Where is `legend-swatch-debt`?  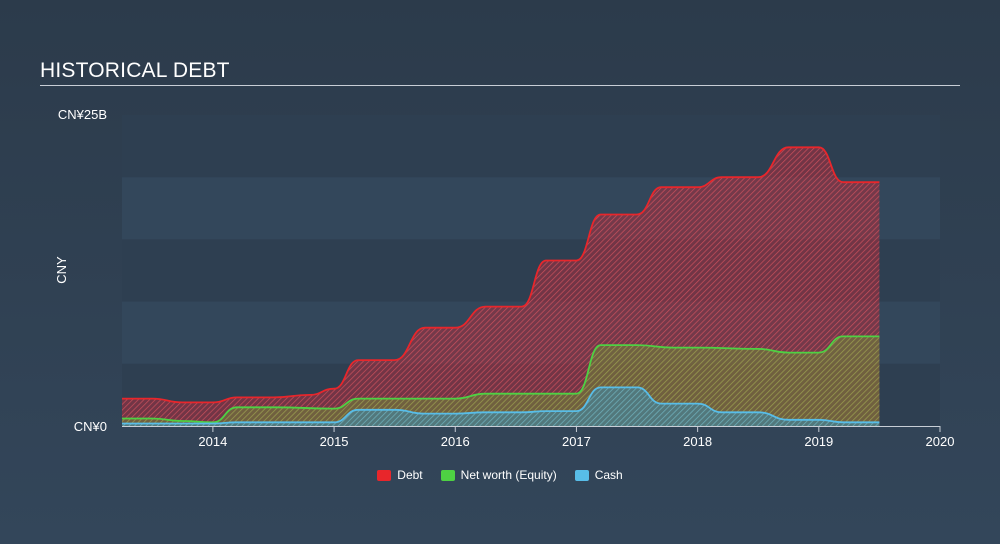 legend-swatch-debt is located at coordinates (384, 475).